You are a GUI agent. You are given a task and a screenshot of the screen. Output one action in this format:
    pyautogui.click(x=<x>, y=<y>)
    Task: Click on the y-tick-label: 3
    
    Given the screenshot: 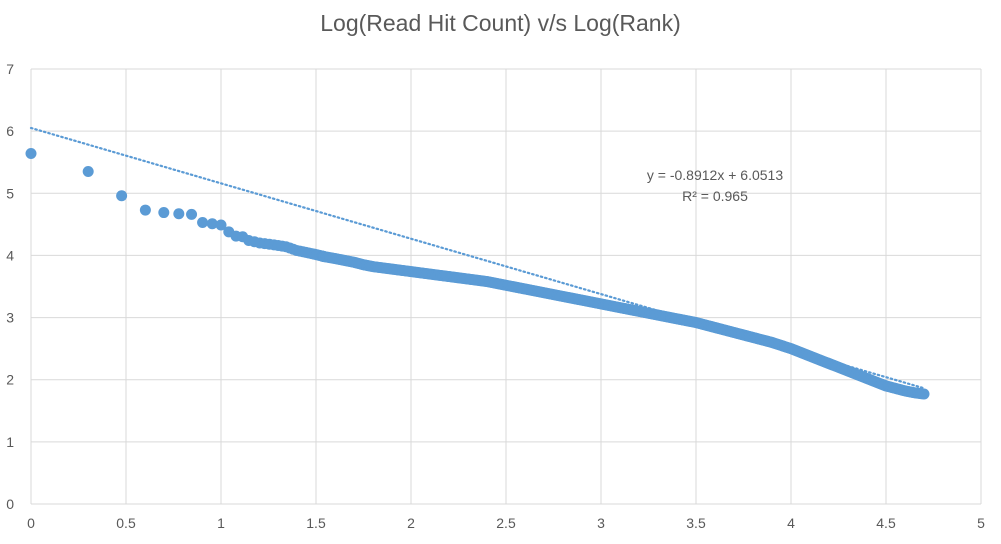 What is the action you would take?
    pyautogui.click(x=10, y=318)
    